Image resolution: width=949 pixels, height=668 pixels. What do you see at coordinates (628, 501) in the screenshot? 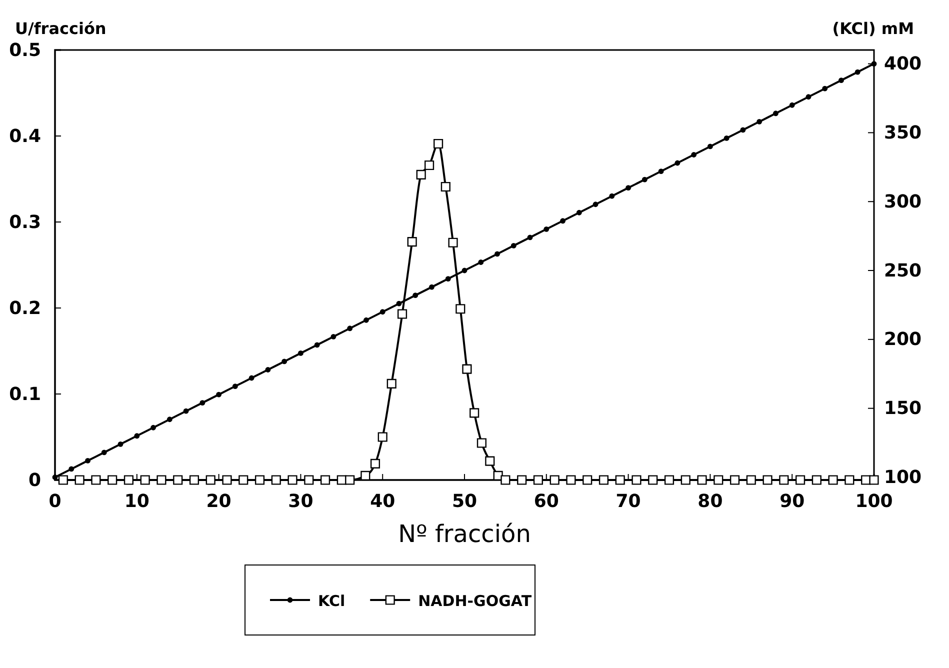
I see `x-tick-label: 70` at bounding box center [628, 501].